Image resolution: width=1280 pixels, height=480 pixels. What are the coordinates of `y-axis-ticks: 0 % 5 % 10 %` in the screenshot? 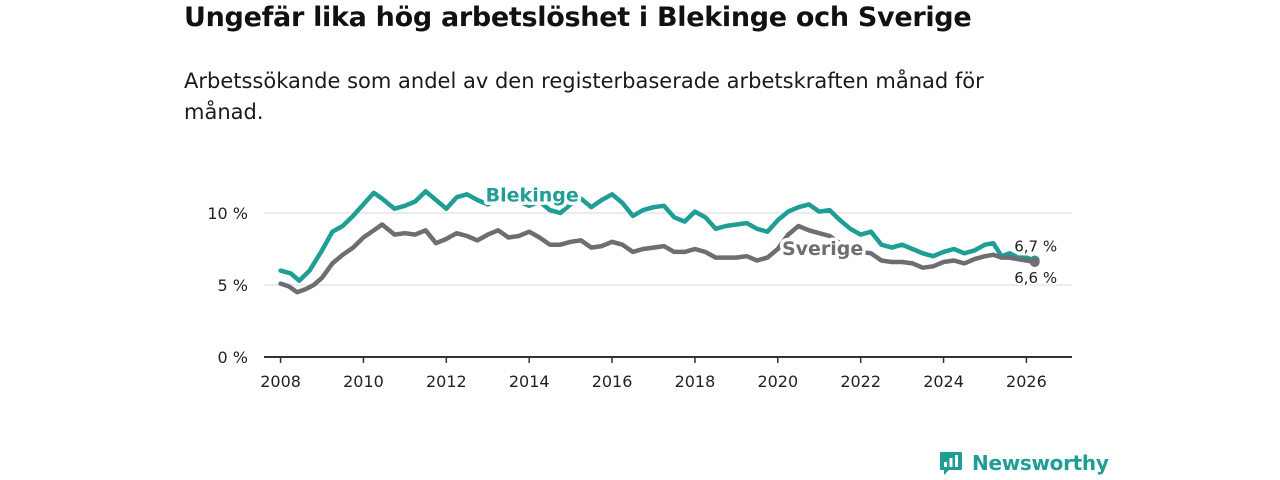 It's located at (227, 285).